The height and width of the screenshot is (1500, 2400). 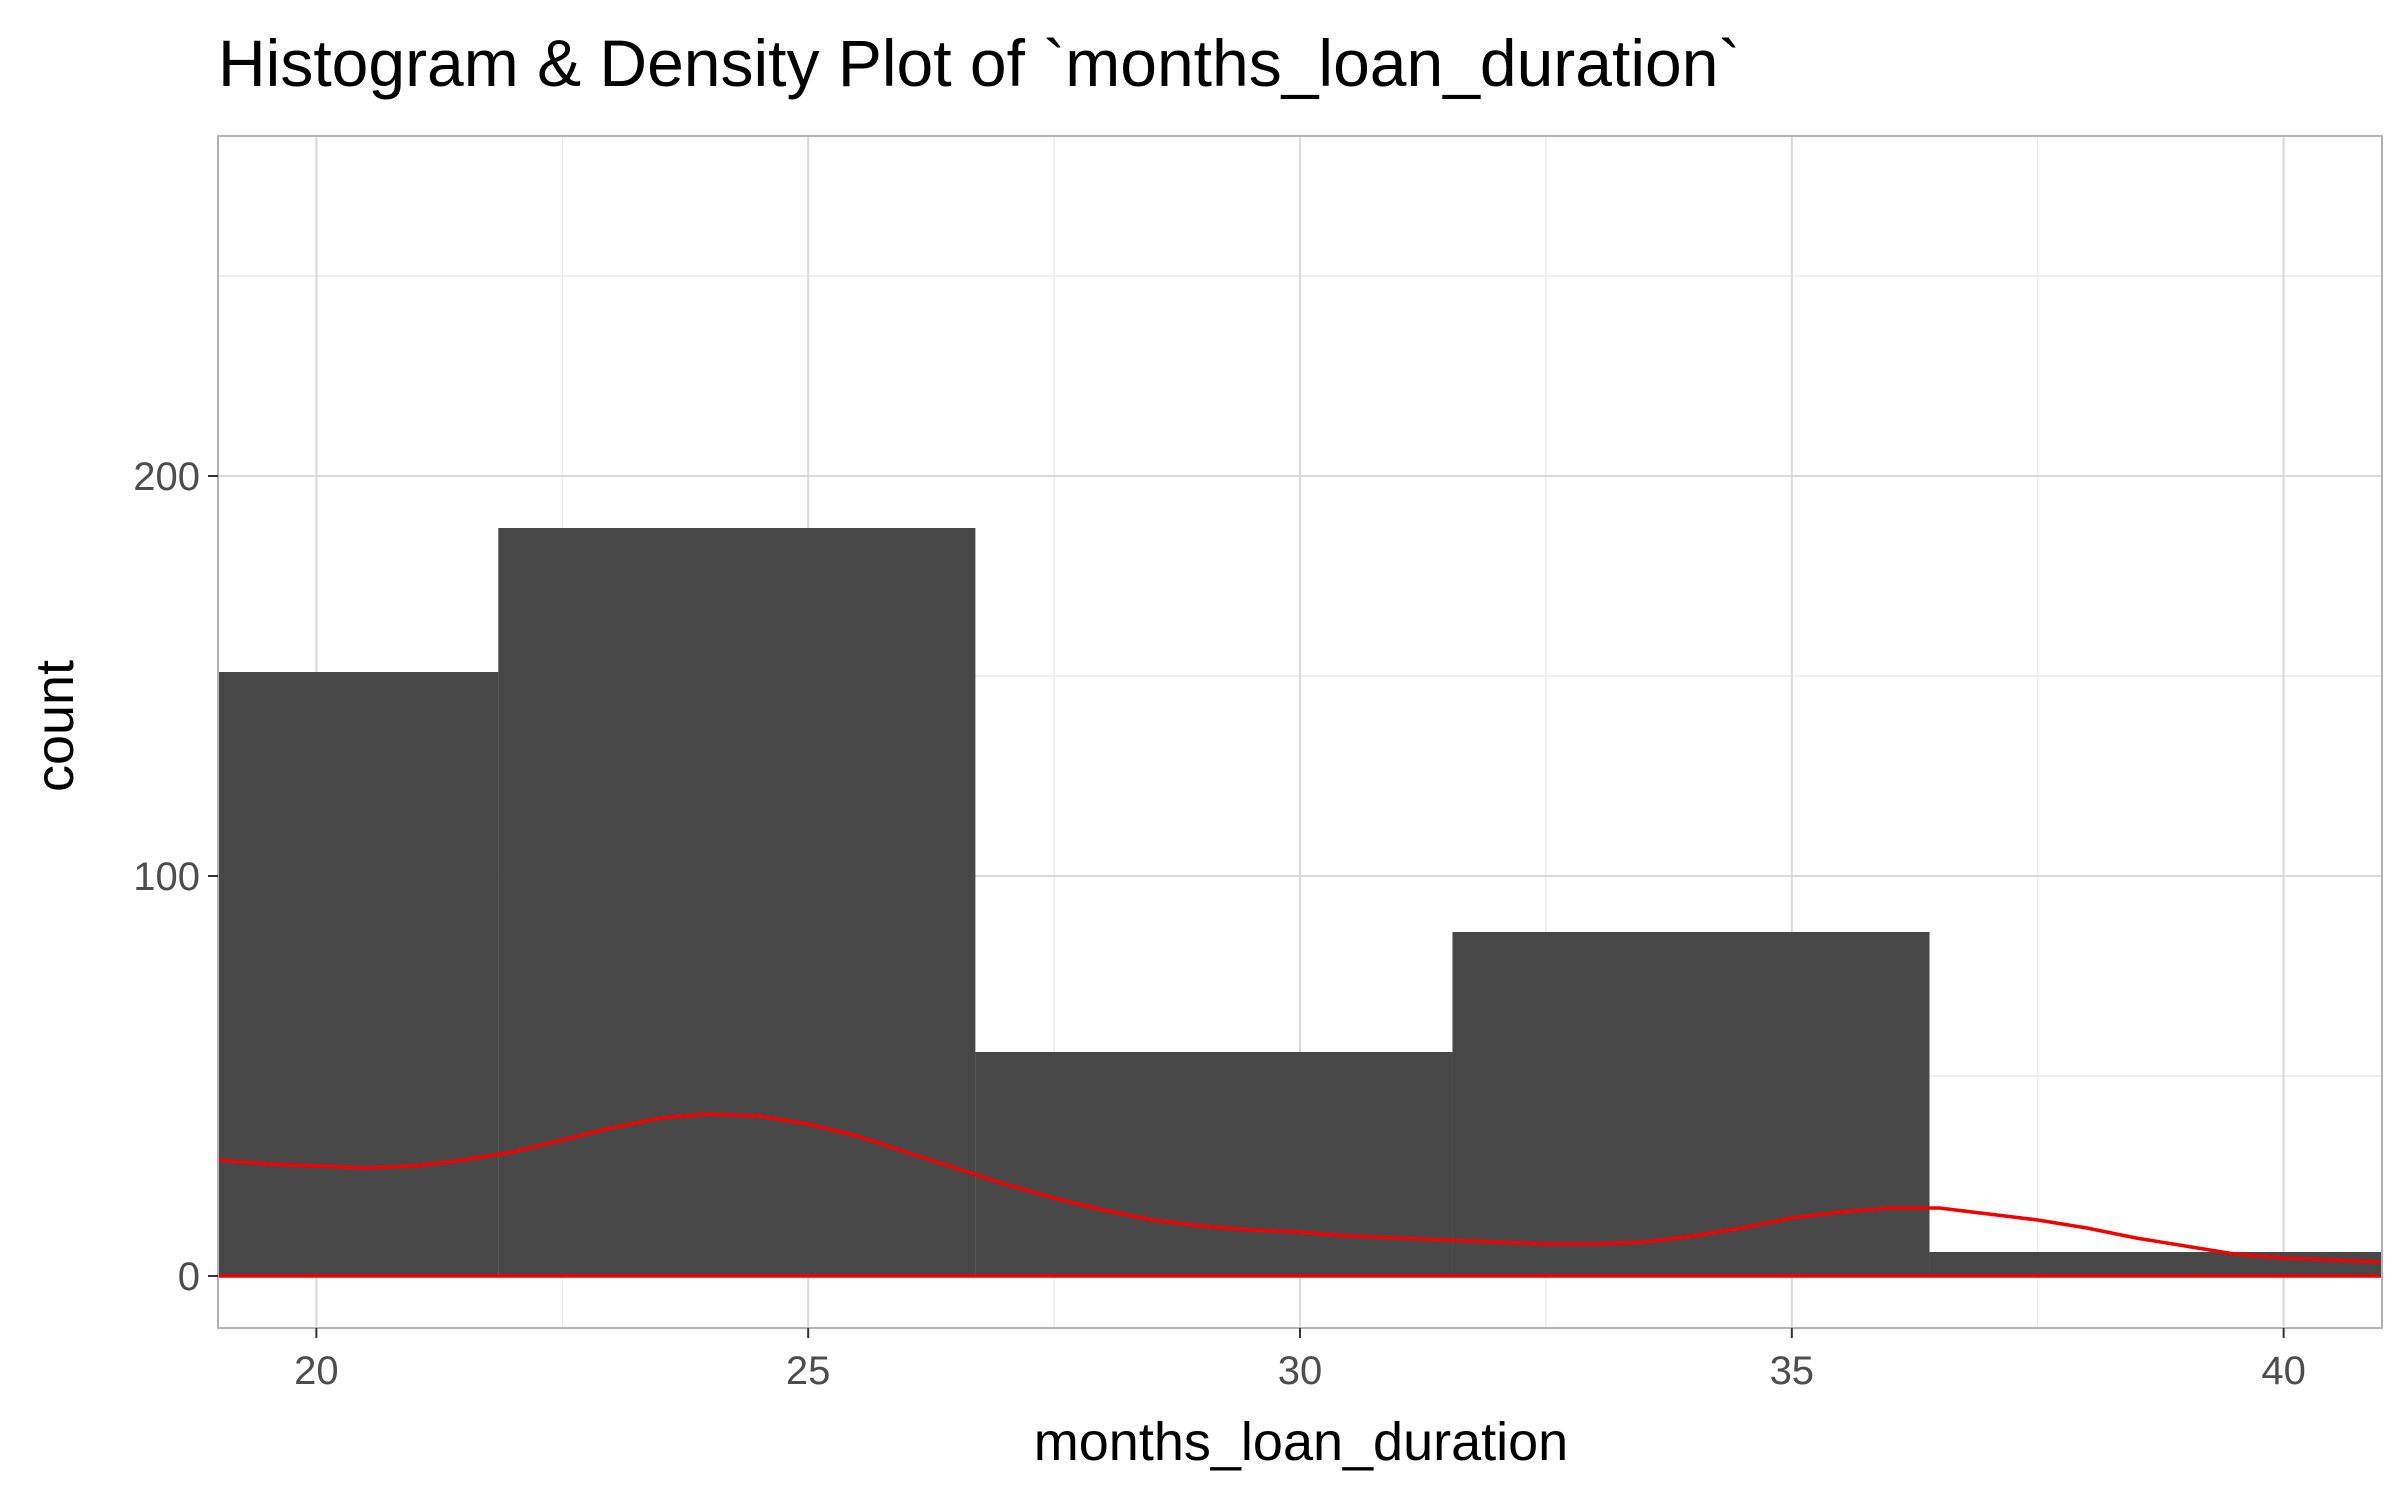 I want to click on x-axis-ticks: 20 25 30 35 40, so click(x=1300, y=1360).